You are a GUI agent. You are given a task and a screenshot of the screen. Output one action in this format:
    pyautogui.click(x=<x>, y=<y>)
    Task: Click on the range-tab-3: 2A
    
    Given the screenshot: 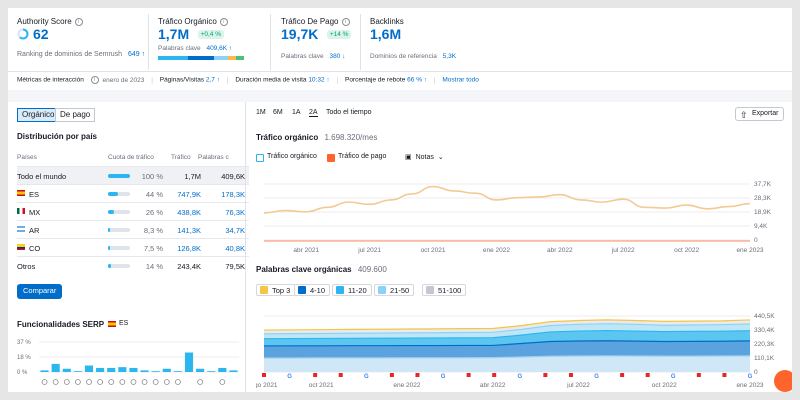 What is the action you would take?
    pyautogui.click(x=313, y=113)
    